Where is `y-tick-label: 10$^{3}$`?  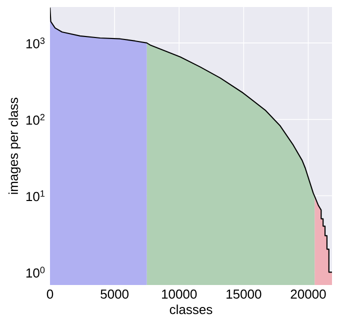 y-tick-label: 10$^{3}$ is located at coordinates (35, 43).